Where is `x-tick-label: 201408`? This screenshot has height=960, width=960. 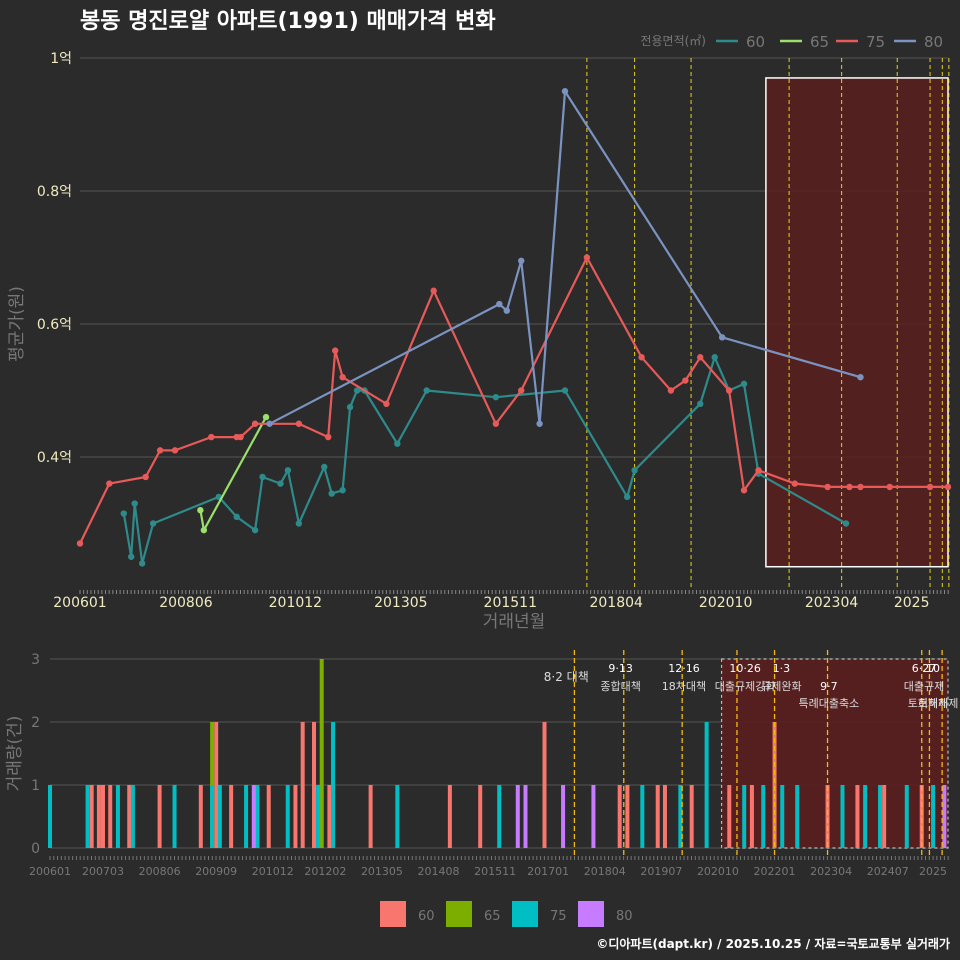 x-tick-label: 201408 is located at coordinates (439, 871).